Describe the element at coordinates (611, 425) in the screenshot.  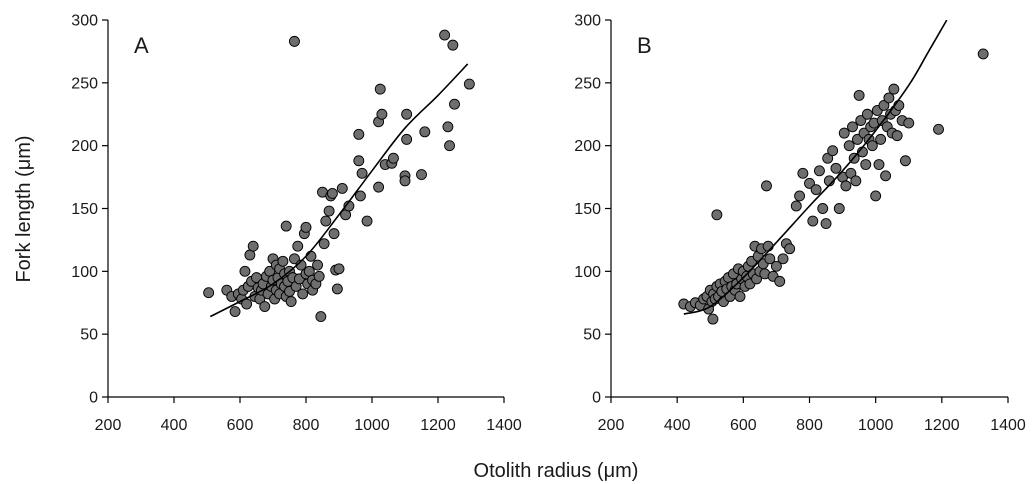
I see `x-tick-label: 200` at that location.